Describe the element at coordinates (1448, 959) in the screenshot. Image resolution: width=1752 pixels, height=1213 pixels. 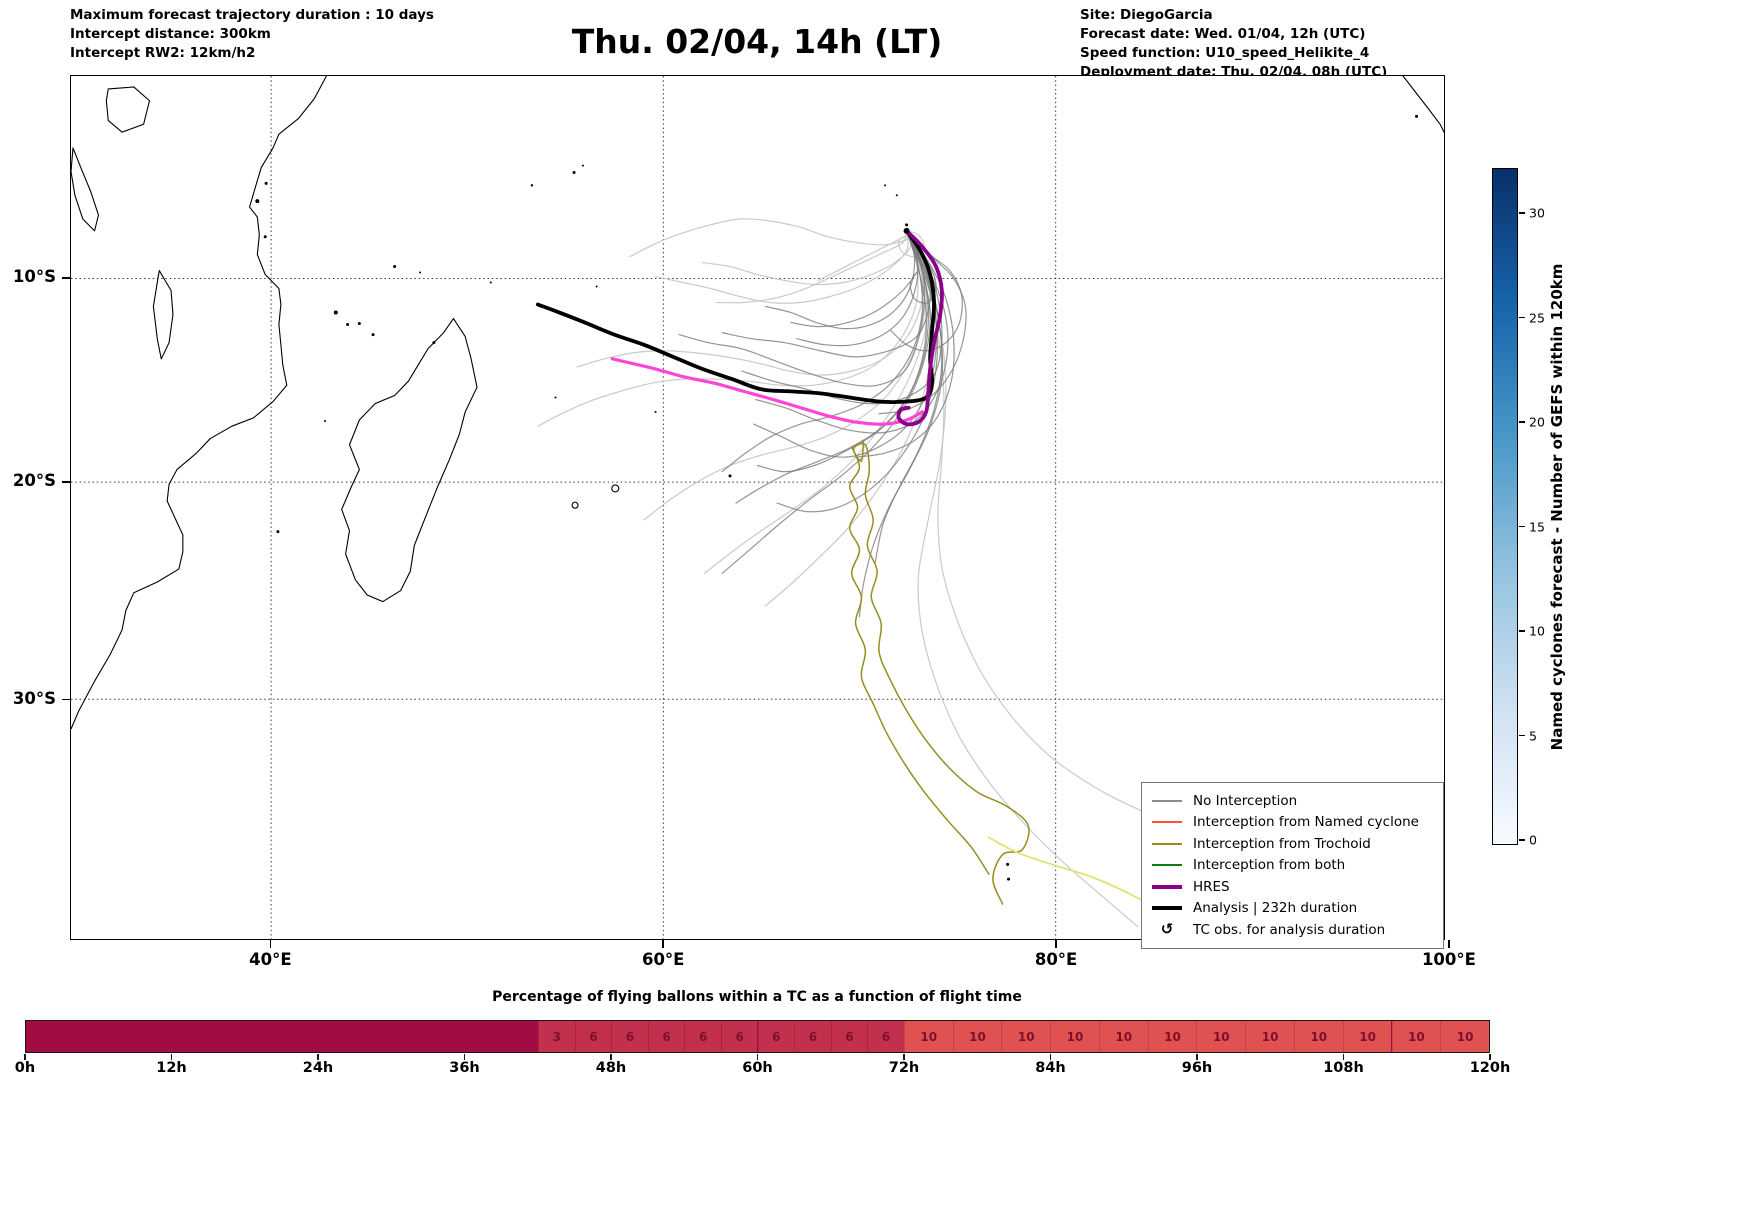
I see `x-axis-tick-label: 100°E` at that location.